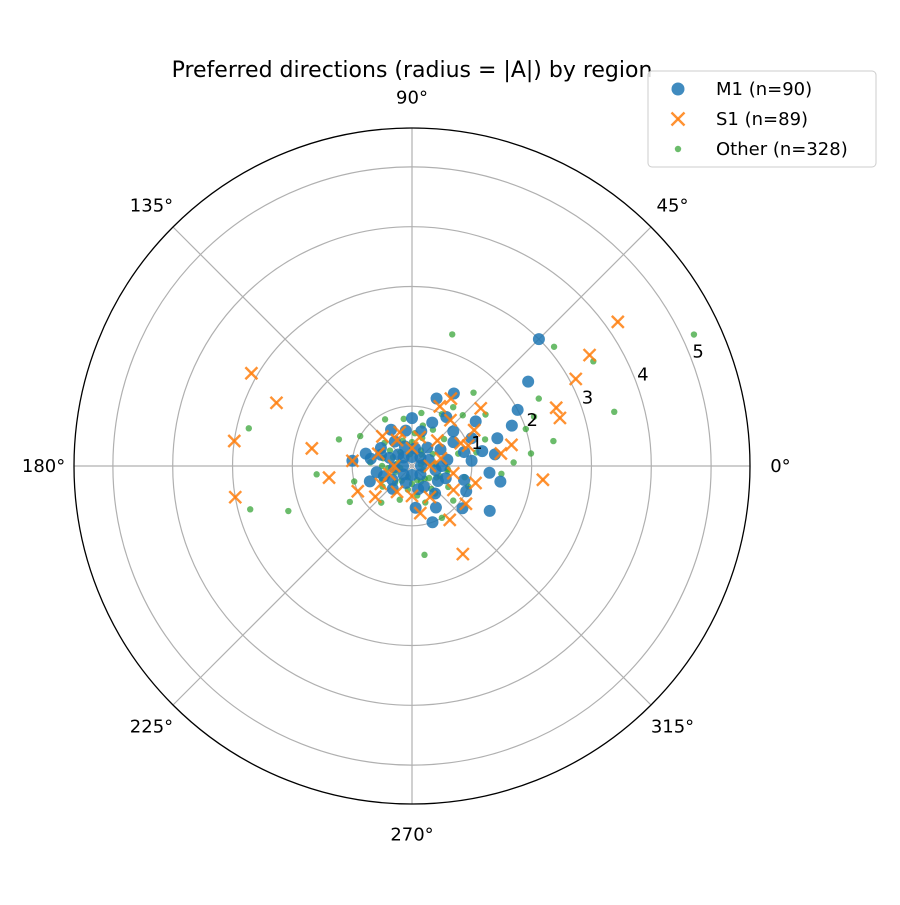 This screenshot has width=900, height=905. I want to click on legend-entry: Other (n=328), so click(761, 149).